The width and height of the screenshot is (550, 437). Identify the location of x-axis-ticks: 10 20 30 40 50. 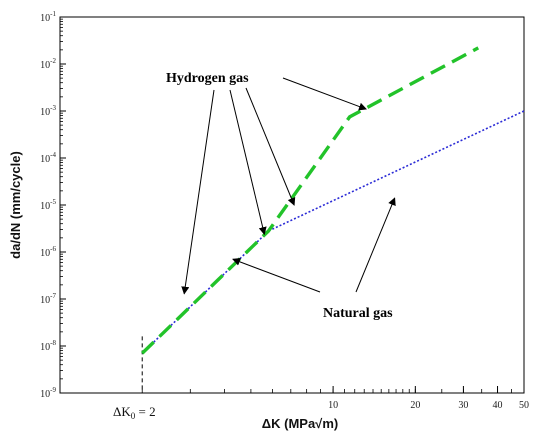
(335, 373).